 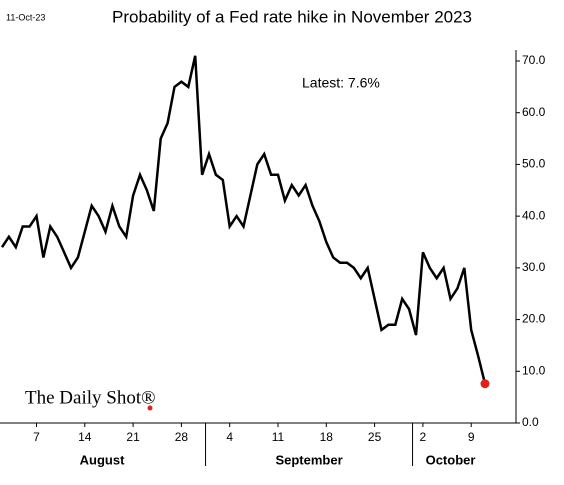 What do you see at coordinates (534, 319) in the screenshot?
I see `y-tick-label: 20.0` at bounding box center [534, 319].